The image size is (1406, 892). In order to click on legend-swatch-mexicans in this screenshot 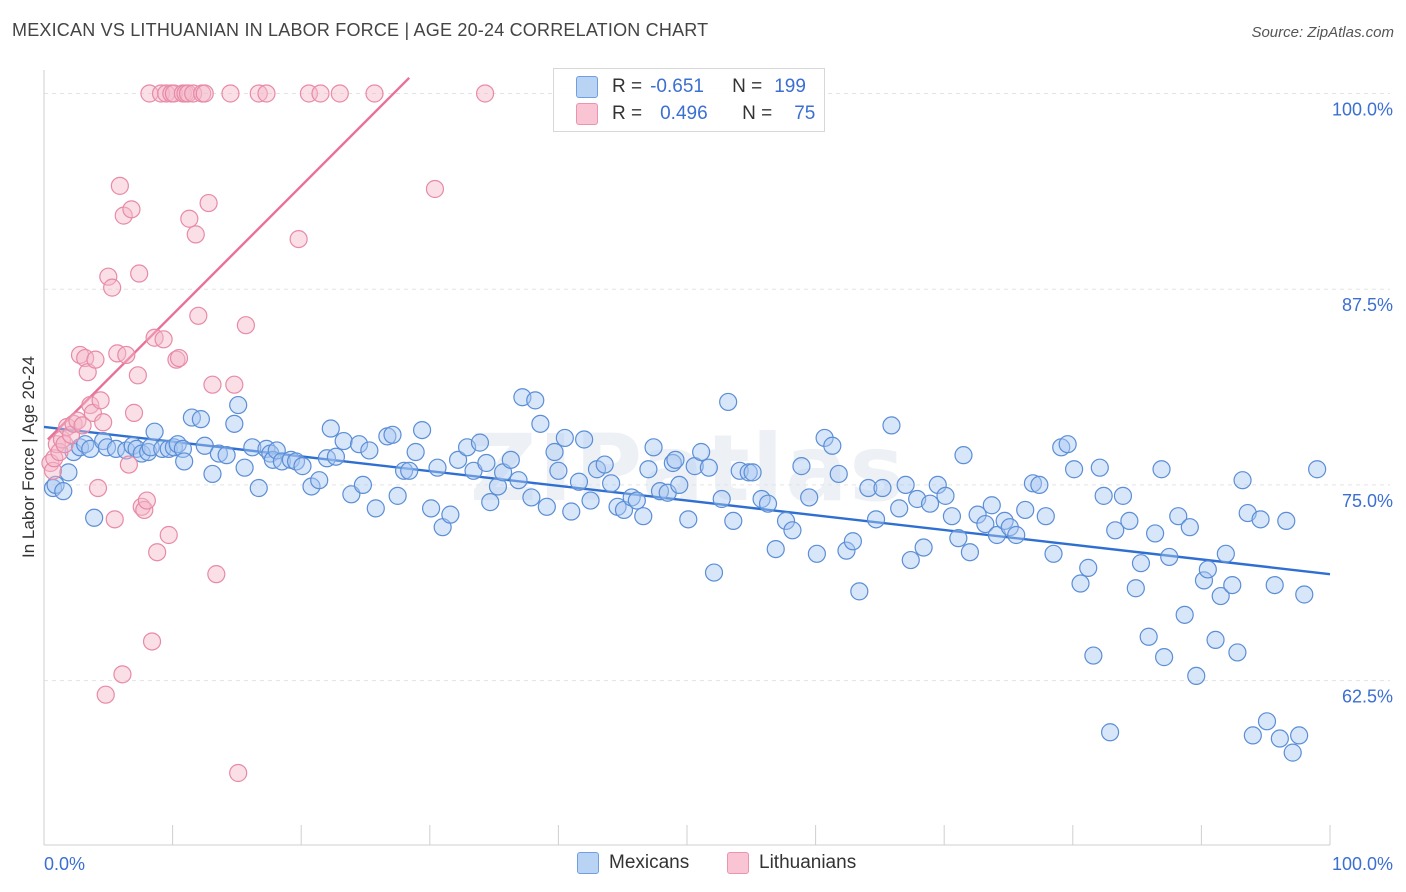, I will do `click(587, 87)`.